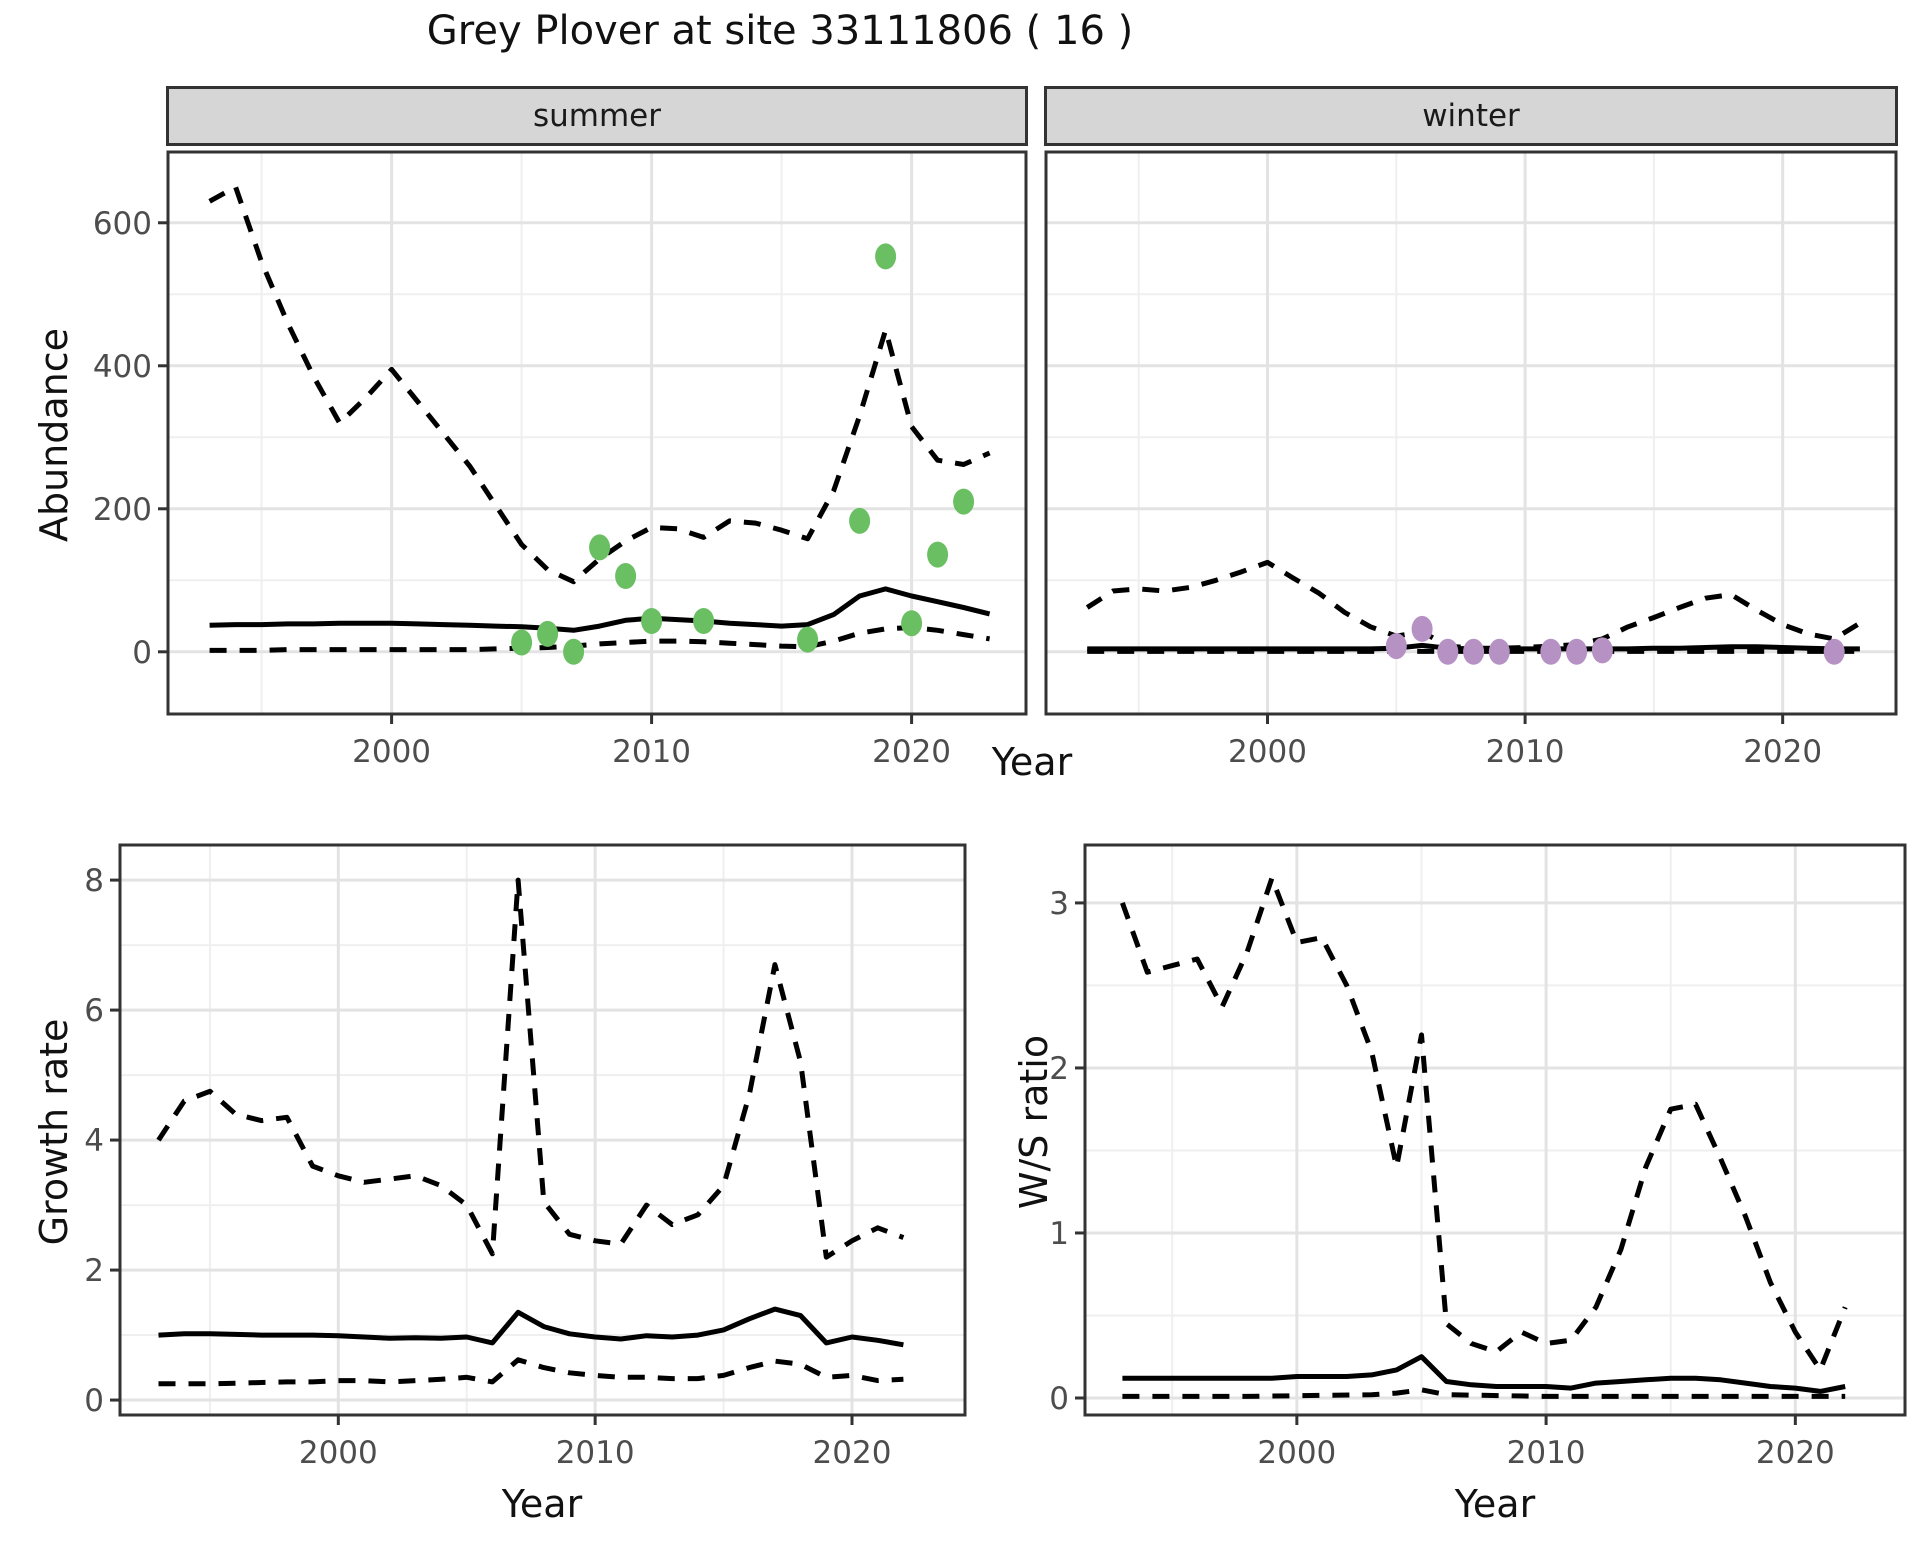 The height and width of the screenshot is (1560, 1920). What do you see at coordinates (94, 1011) in the screenshot?
I see `svg-text: 6` at bounding box center [94, 1011].